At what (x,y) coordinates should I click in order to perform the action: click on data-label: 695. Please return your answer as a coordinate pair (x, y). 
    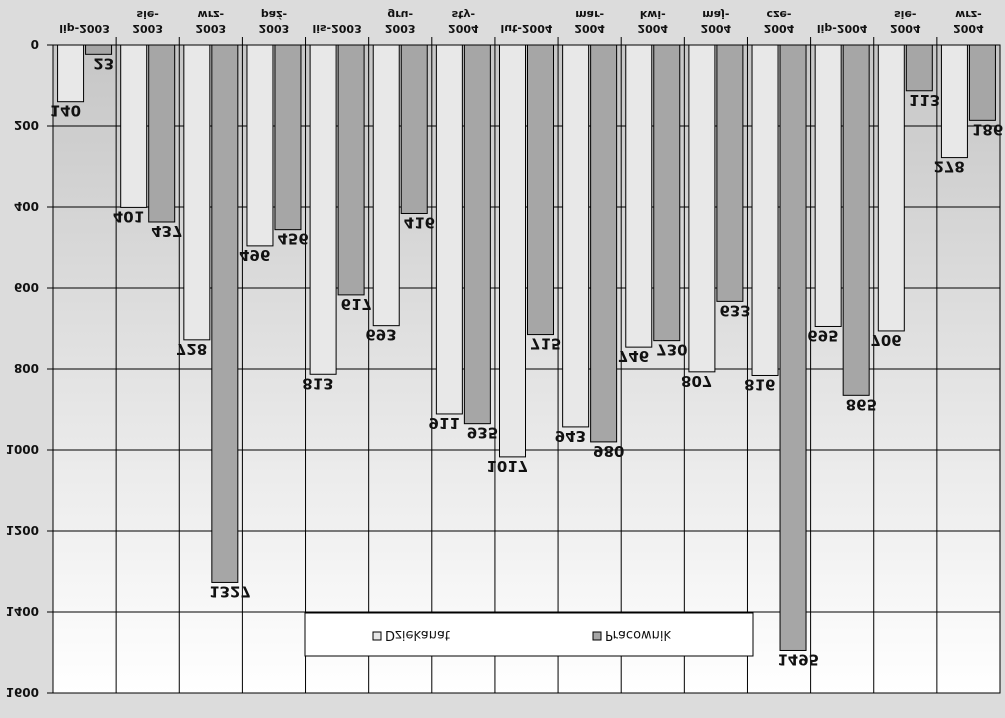
    Looking at the image, I should click on (822, 335).